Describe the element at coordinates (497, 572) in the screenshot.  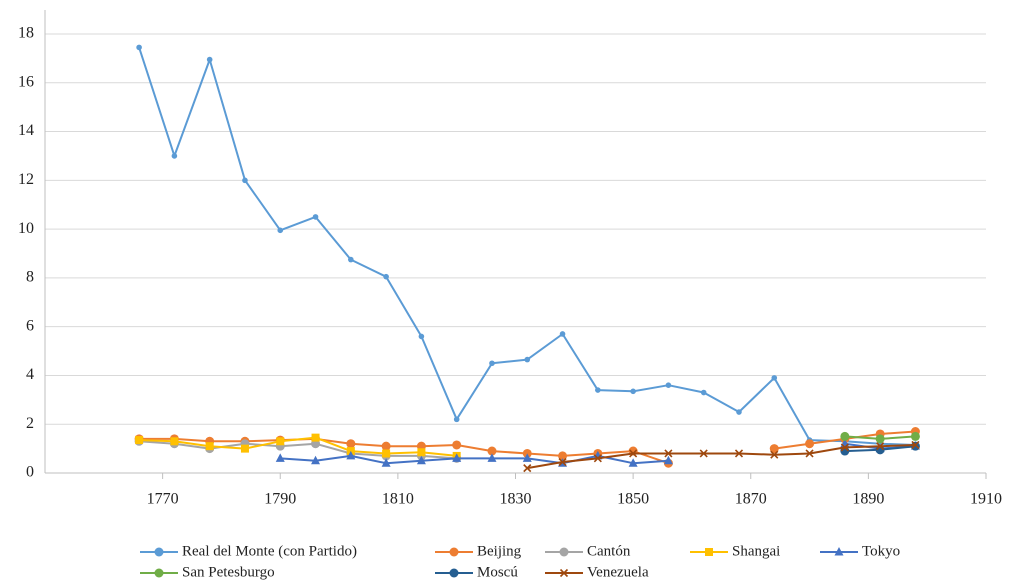
I see `legend-label: Moscú` at that location.